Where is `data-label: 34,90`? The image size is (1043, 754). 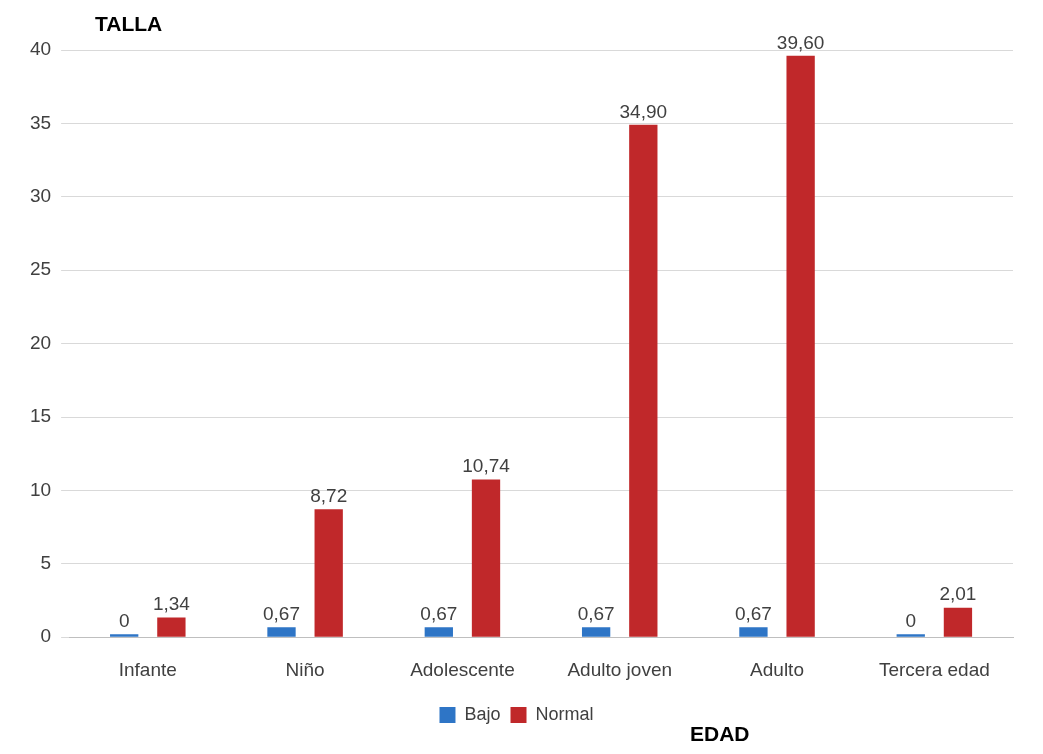
data-label: 34,90 is located at coordinates (643, 111).